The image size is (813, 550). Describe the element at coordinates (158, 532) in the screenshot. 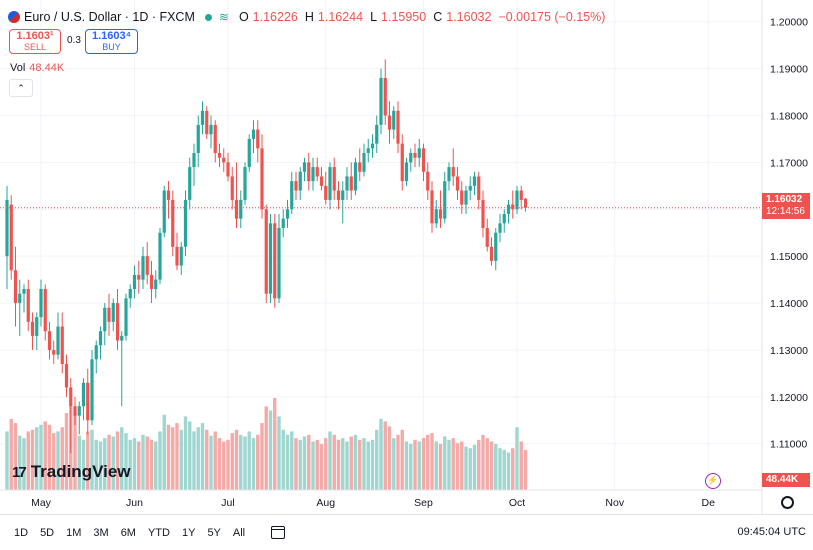

I see `timeframe-ytd: YTD` at that location.